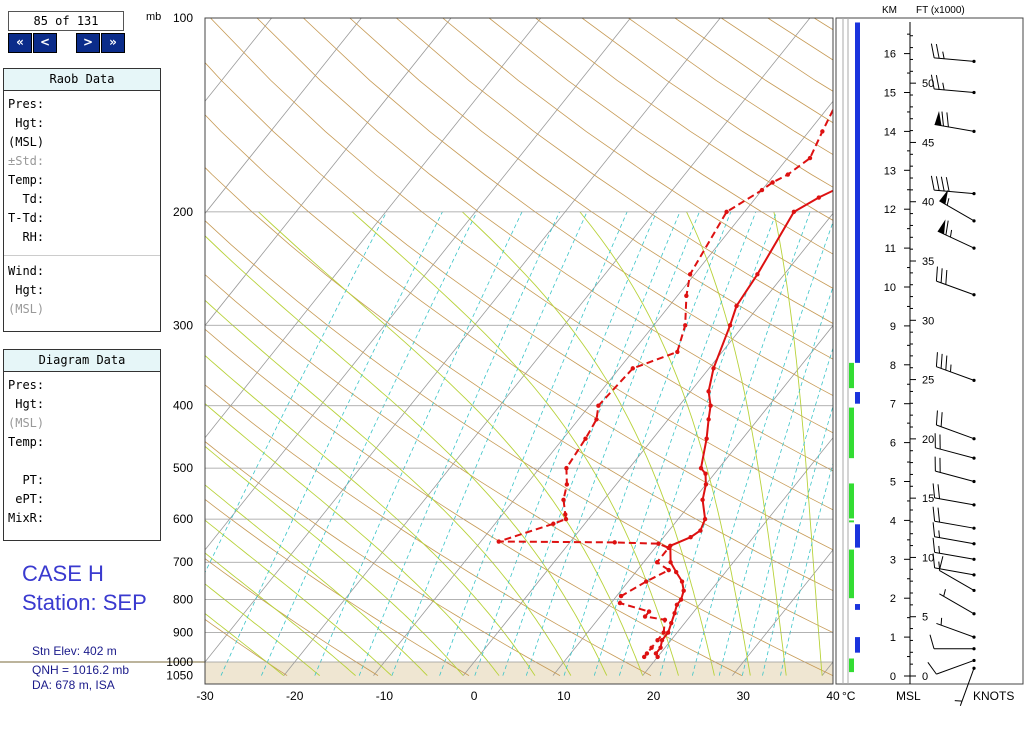  Describe the element at coordinates (849, 696) in the screenshot. I see `temp-unit-label: °C` at that location.